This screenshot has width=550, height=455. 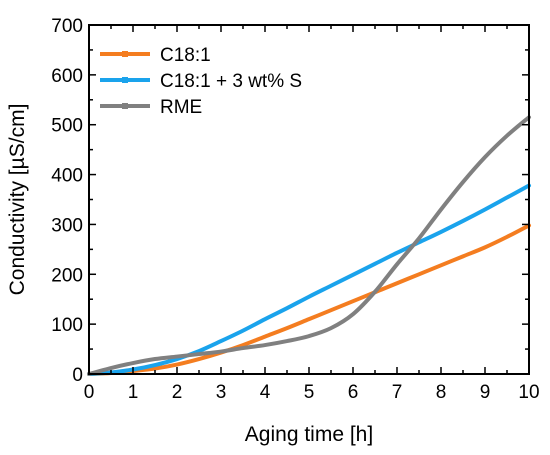 I want to click on x-tick-label: 10, so click(x=528, y=392).